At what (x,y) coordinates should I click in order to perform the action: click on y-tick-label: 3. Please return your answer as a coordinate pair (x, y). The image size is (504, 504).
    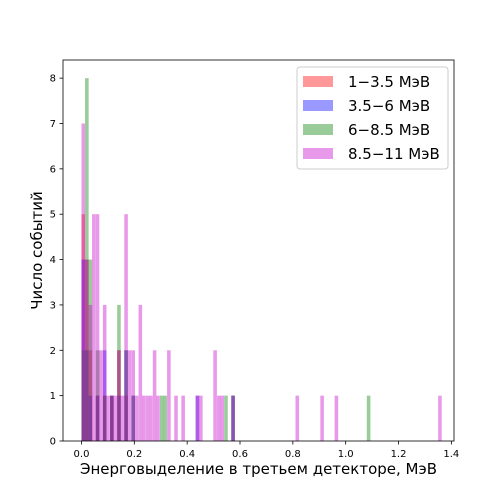
    Looking at the image, I should click on (53, 305).